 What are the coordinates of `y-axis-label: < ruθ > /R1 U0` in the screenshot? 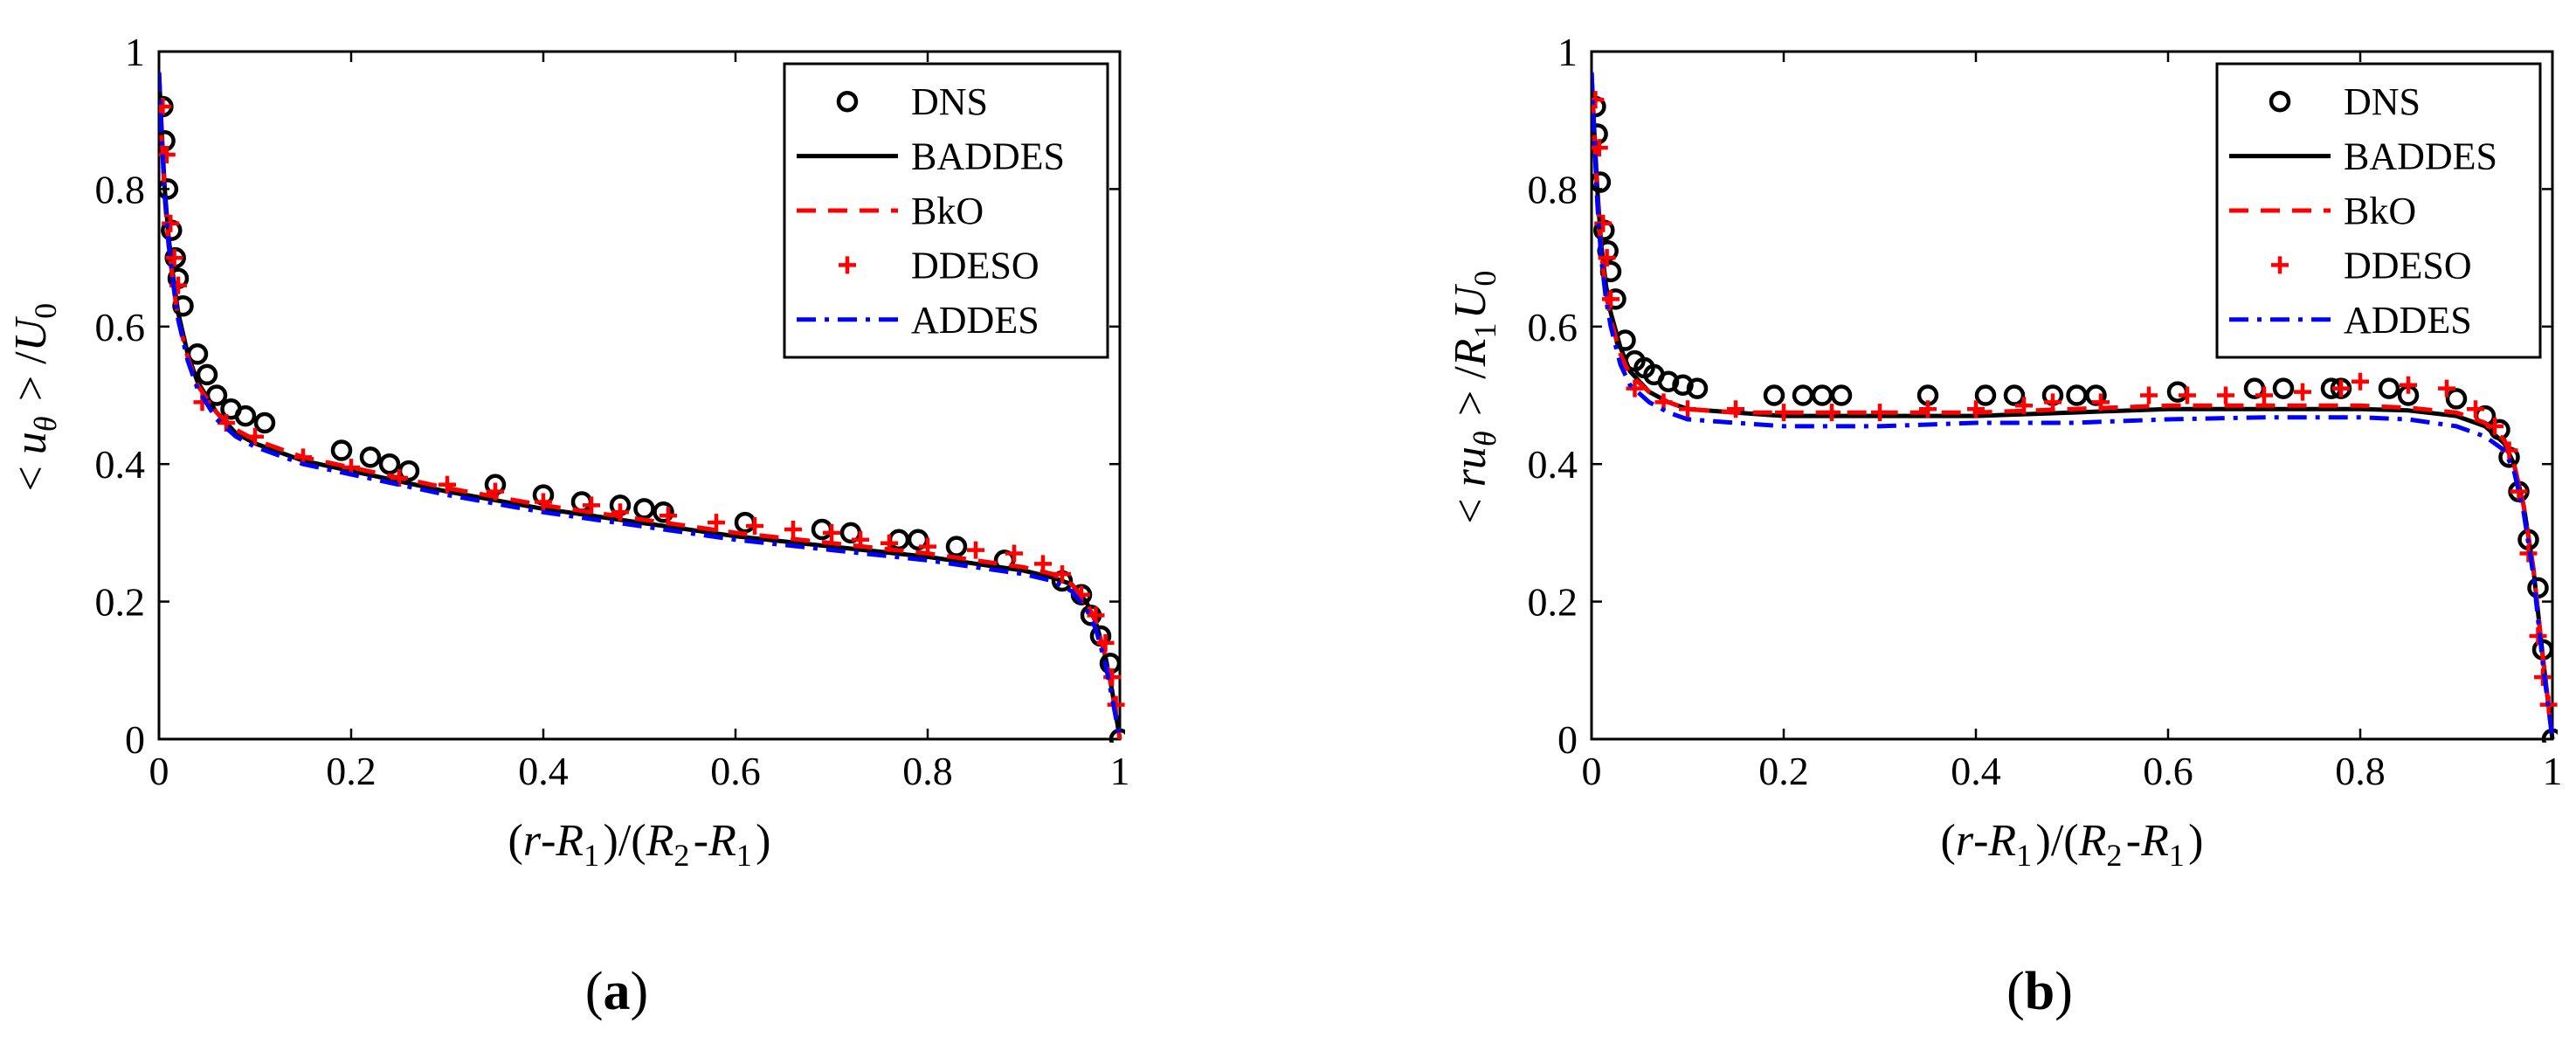 It's located at (1474, 394).